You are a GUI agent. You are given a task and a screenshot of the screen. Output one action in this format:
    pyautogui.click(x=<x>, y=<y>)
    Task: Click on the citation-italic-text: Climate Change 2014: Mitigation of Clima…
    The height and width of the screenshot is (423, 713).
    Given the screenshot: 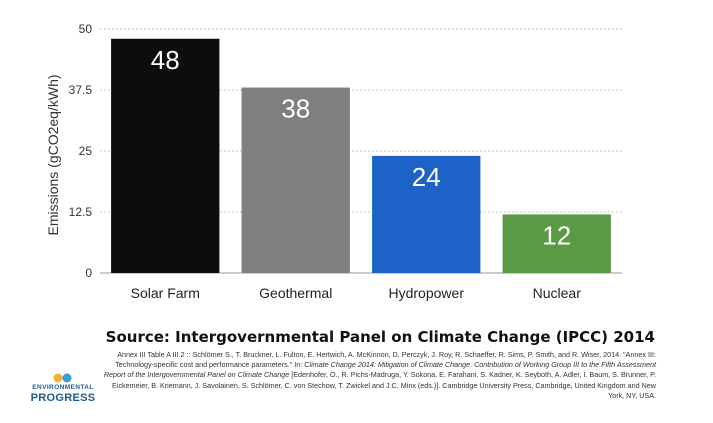 What is the action you would take?
    pyautogui.click(x=379, y=370)
    